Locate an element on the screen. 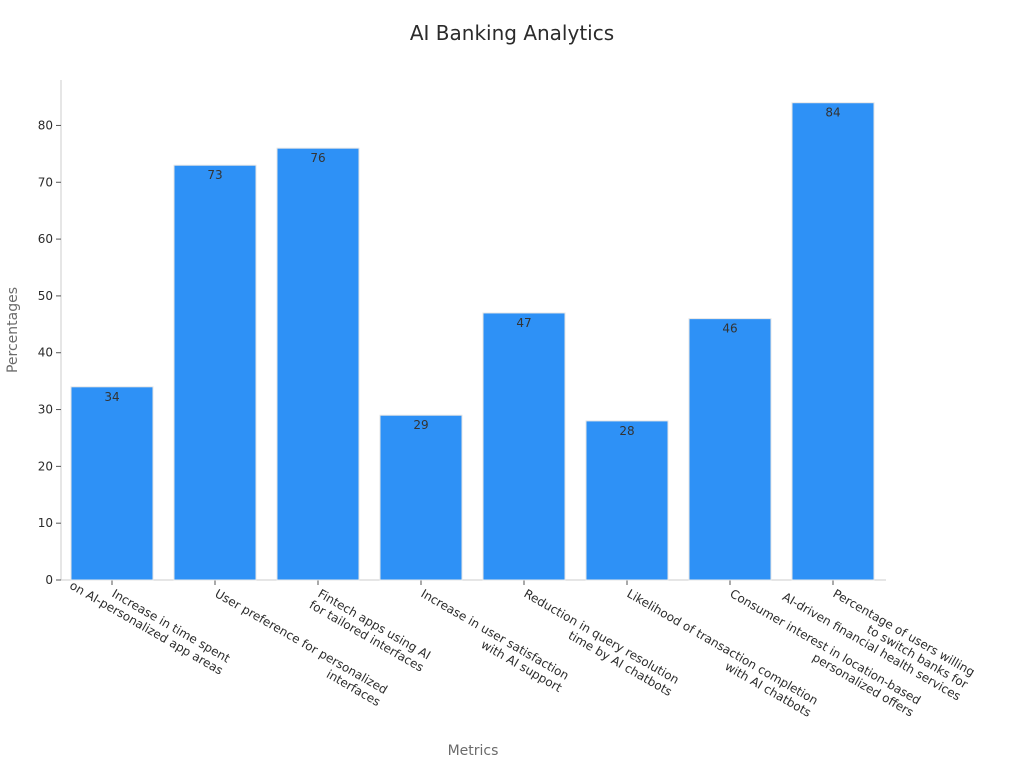  data-label: 76 is located at coordinates (317, 158).